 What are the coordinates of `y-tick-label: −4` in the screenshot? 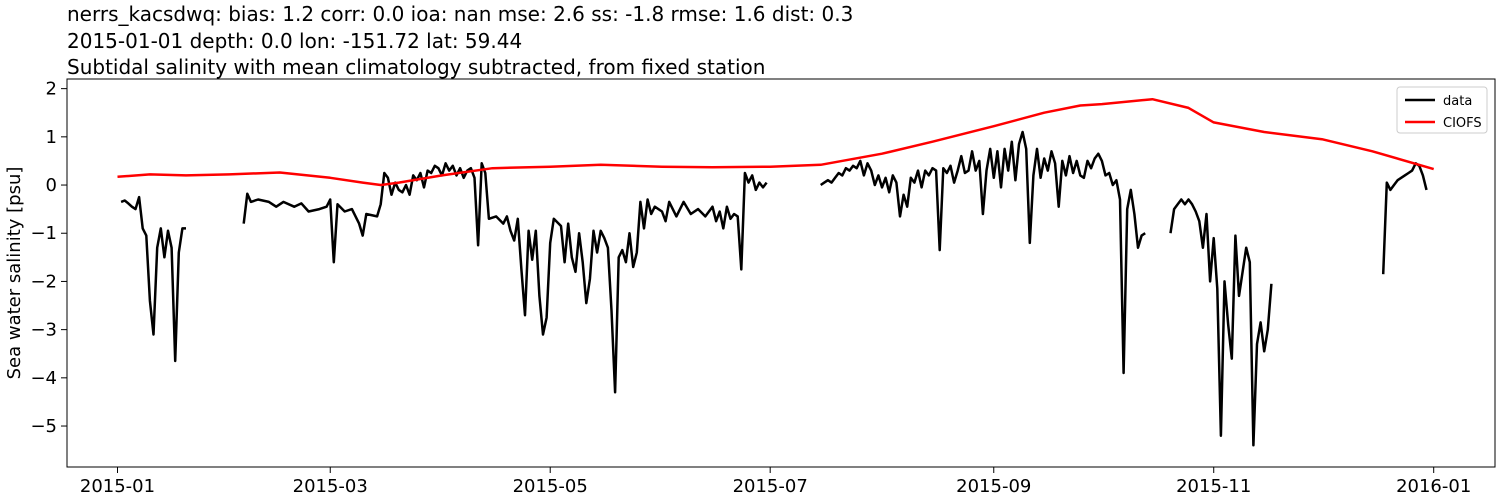 It's located at (43, 378).